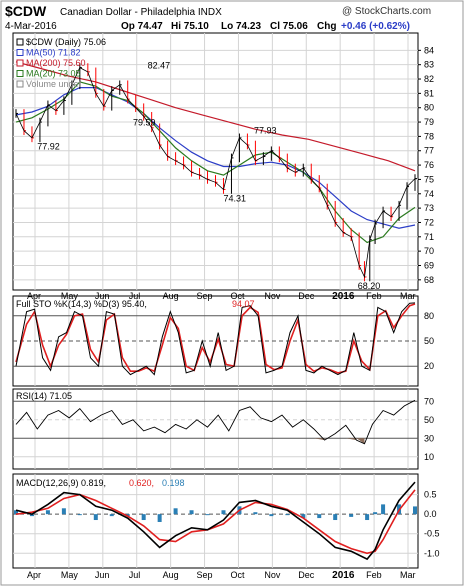 The width and height of the screenshot is (464, 586). Describe the element at coordinates (215, 339) in the screenshot. I see `sto-k-line` at that location.